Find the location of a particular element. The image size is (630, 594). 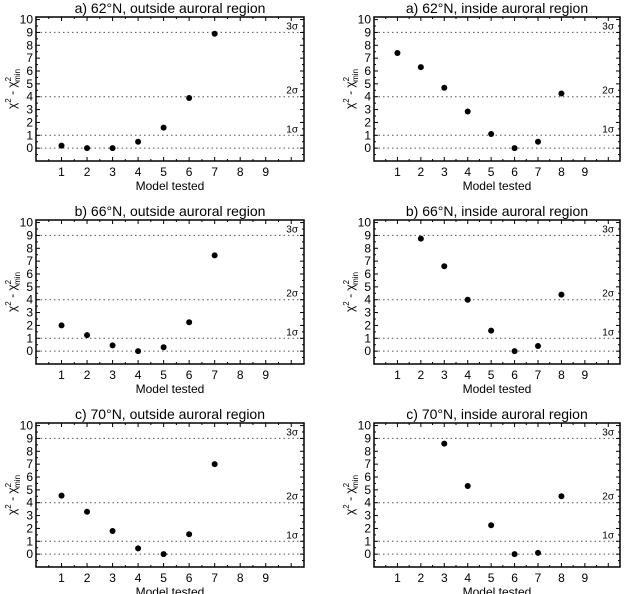

panel-title: a) 62°N, inside auroral region is located at coordinates (497, 8).